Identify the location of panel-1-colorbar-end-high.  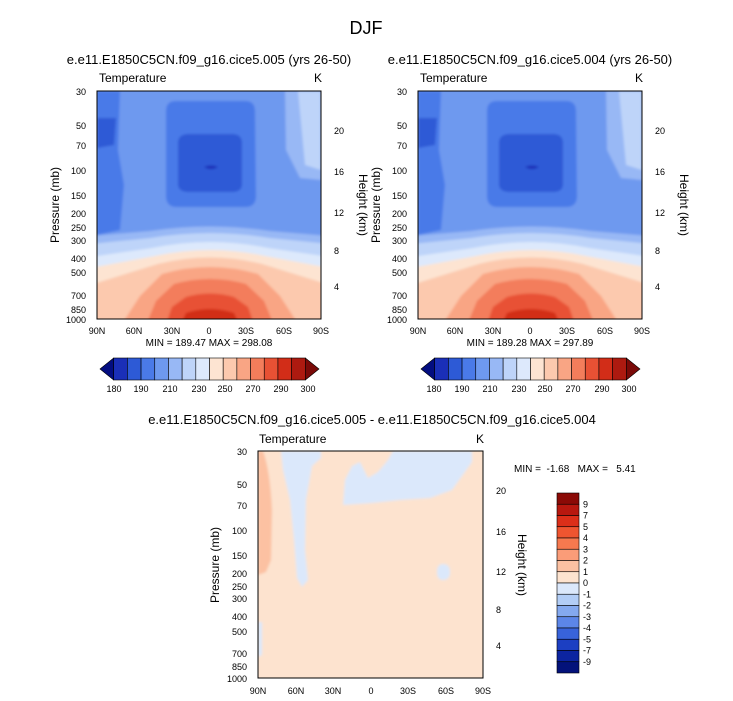
(312, 369).